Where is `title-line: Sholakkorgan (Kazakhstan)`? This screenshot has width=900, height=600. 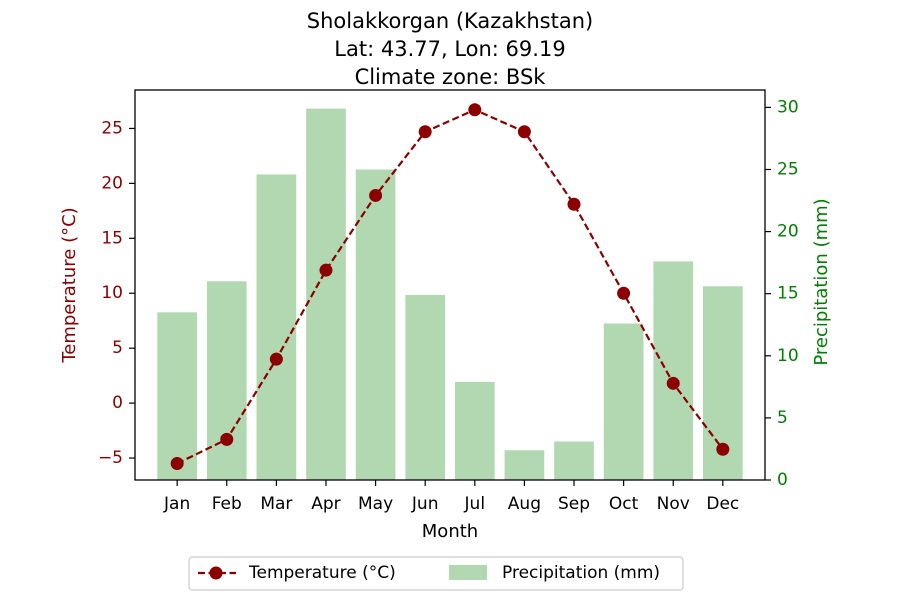
title-line: Sholakkorgan (Kazakhstan) is located at coordinates (450, 21).